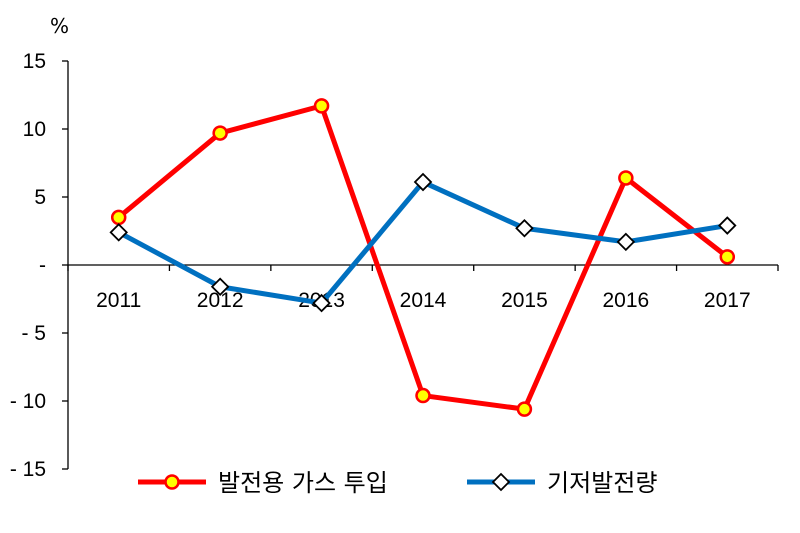  Describe the element at coordinates (397, 483) in the screenshot. I see `legend: 발전용 가스 투입 기저발전량` at that location.